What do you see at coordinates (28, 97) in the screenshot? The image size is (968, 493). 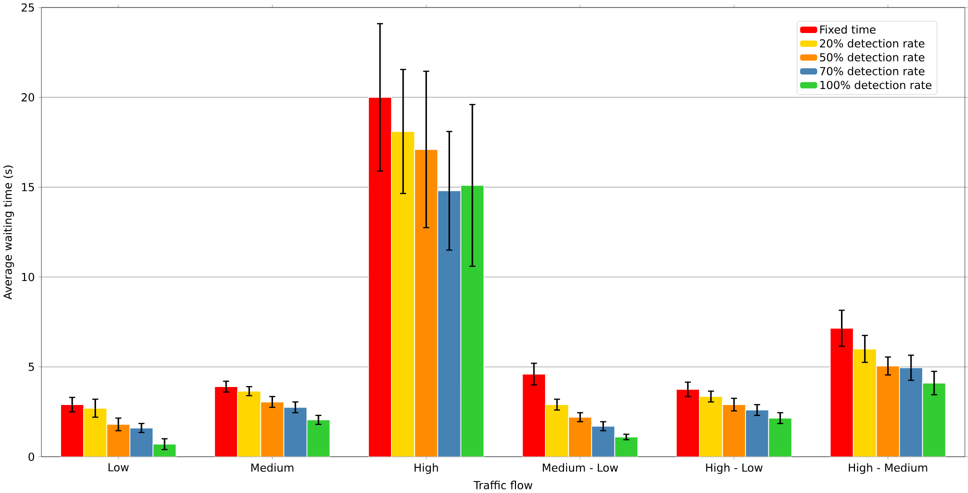 I see `y-tick-label: 20` at bounding box center [28, 97].